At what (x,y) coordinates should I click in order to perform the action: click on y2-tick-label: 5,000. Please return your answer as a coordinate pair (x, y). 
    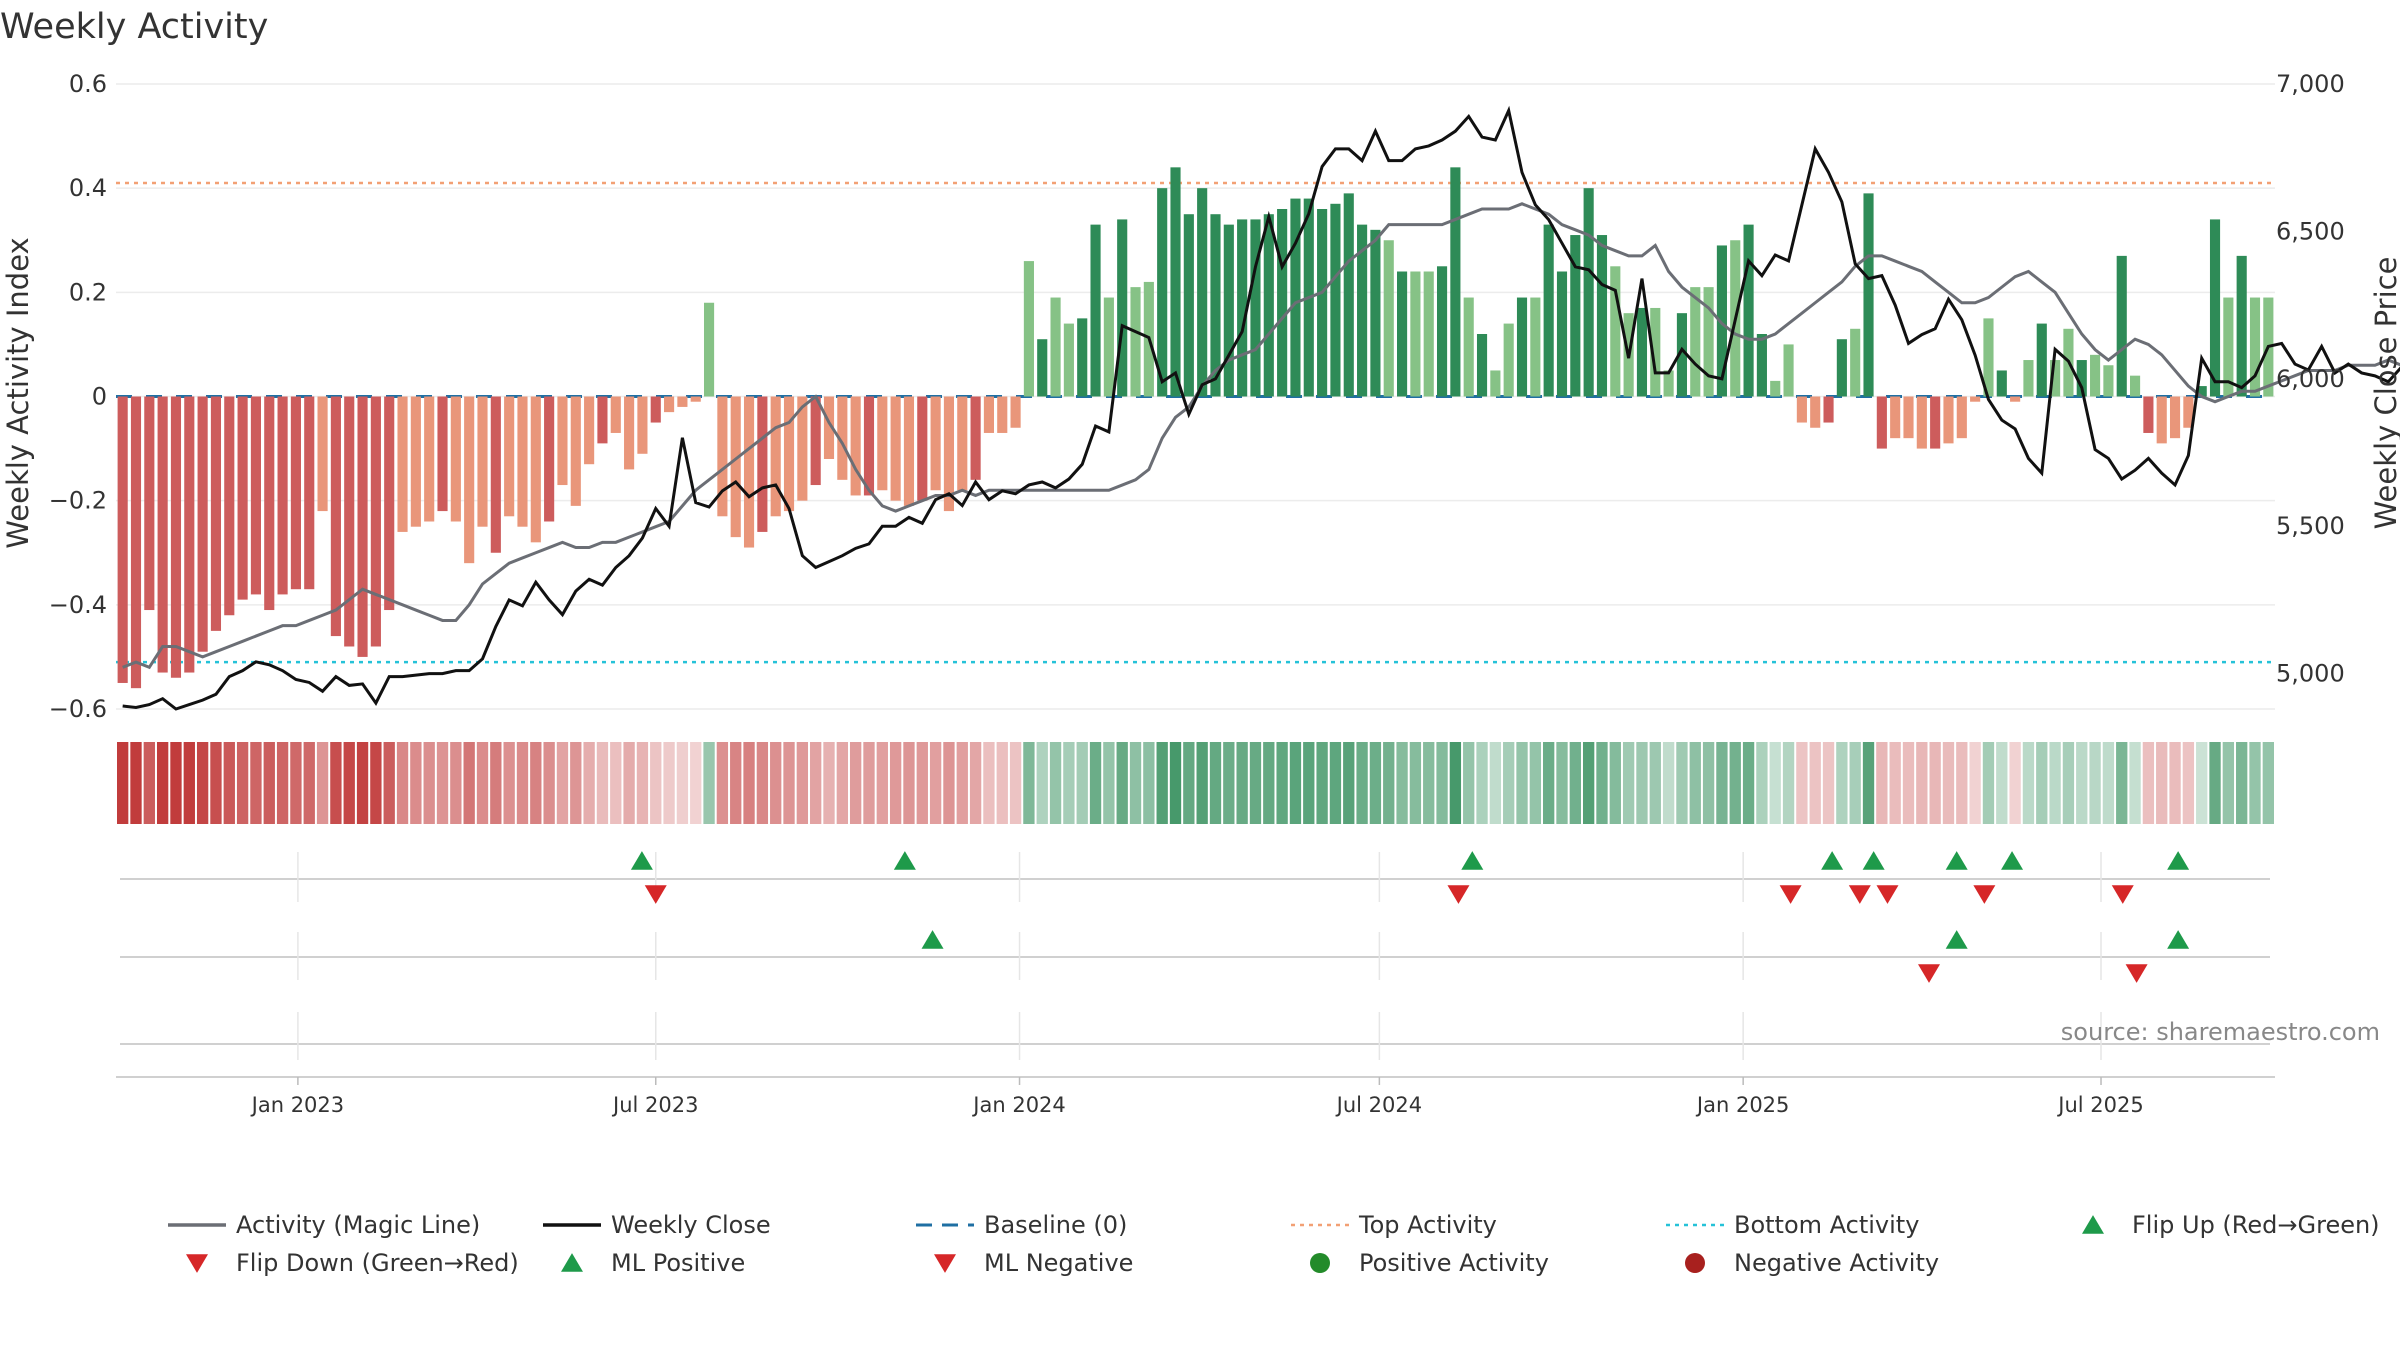
    Looking at the image, I should click on (2310, 674).